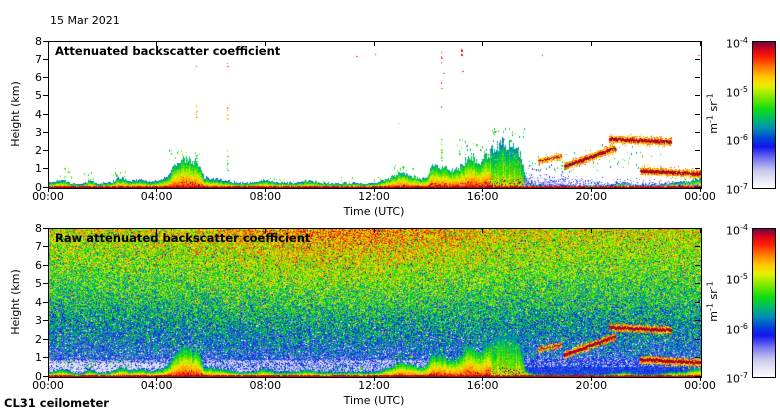 Image resolution: width=780 pixels, height=420 pixels. I want to click on colorbar-top, so click(764, 115).